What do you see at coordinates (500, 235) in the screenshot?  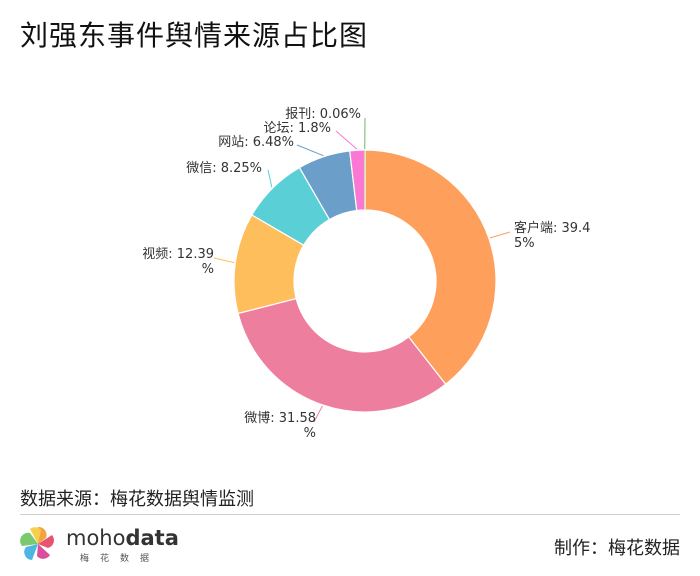 I see `leader-line-客户端` at bounding box center [500, 235].